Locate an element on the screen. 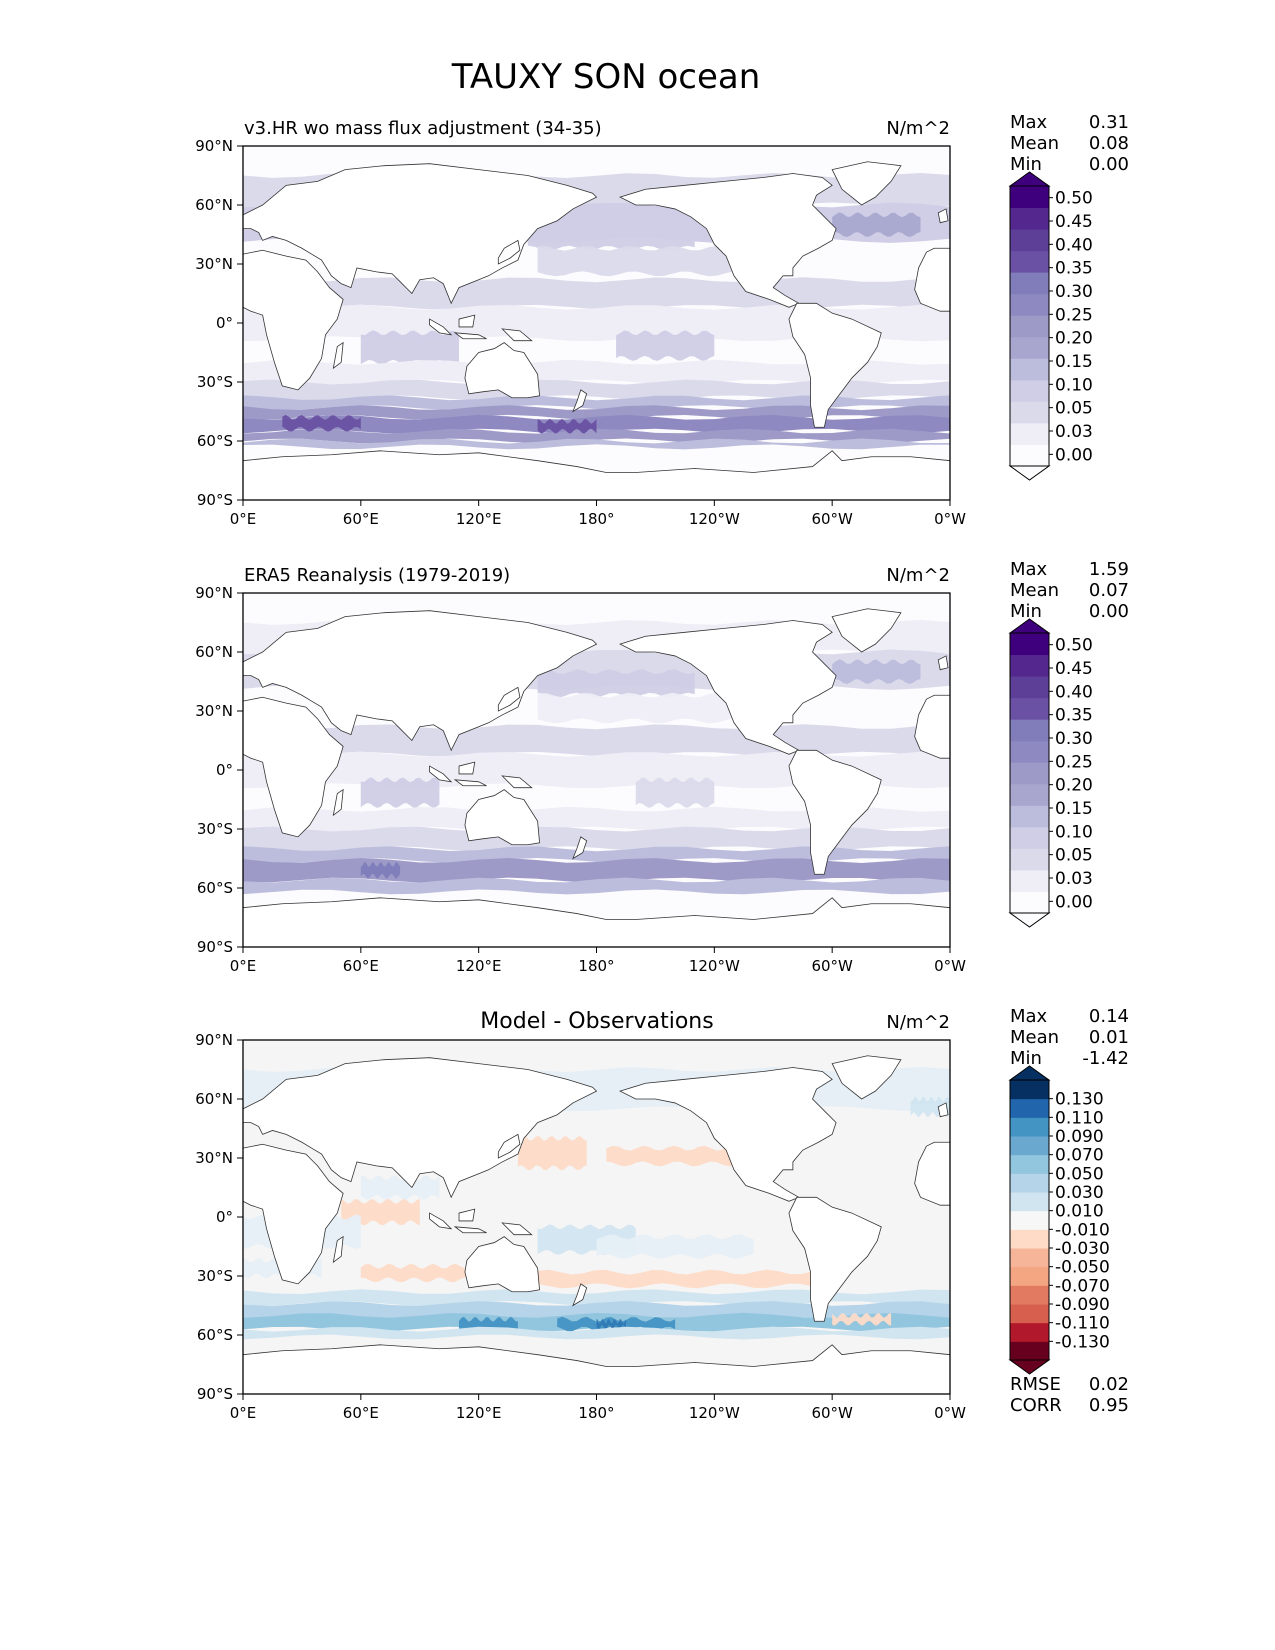 The image size is (1275, 1650). colorbar-tick-label: -0.010 is located at coordinates (1082, 1230).